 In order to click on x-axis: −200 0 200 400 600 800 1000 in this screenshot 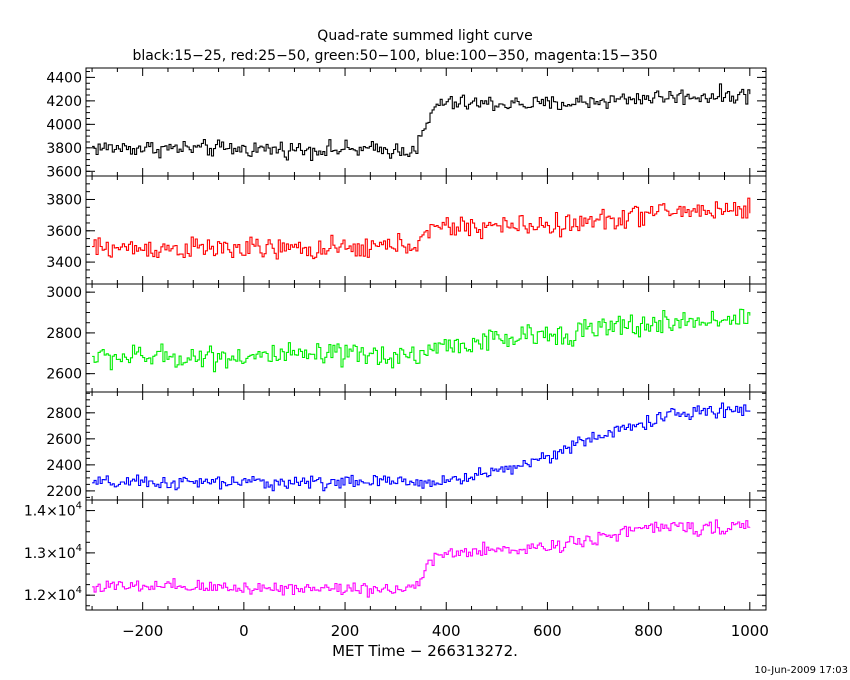, I will do `click(445, 631)`.